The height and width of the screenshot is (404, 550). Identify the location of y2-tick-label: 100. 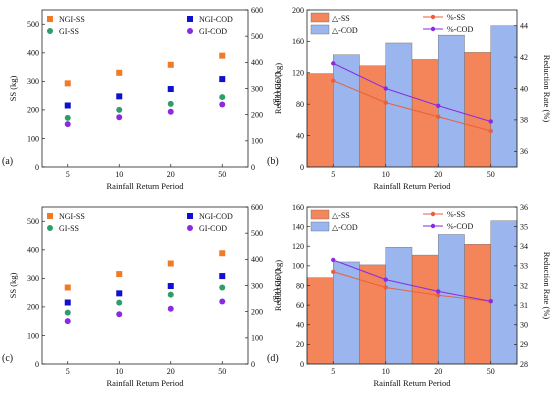
(257, 338).